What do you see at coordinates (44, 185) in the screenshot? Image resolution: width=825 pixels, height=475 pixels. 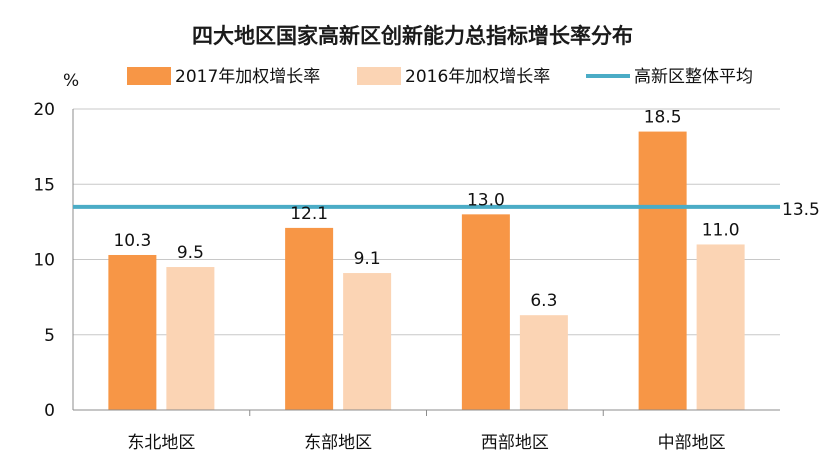 I see `y-tick-label: 15` at bounding box center [44, 185].